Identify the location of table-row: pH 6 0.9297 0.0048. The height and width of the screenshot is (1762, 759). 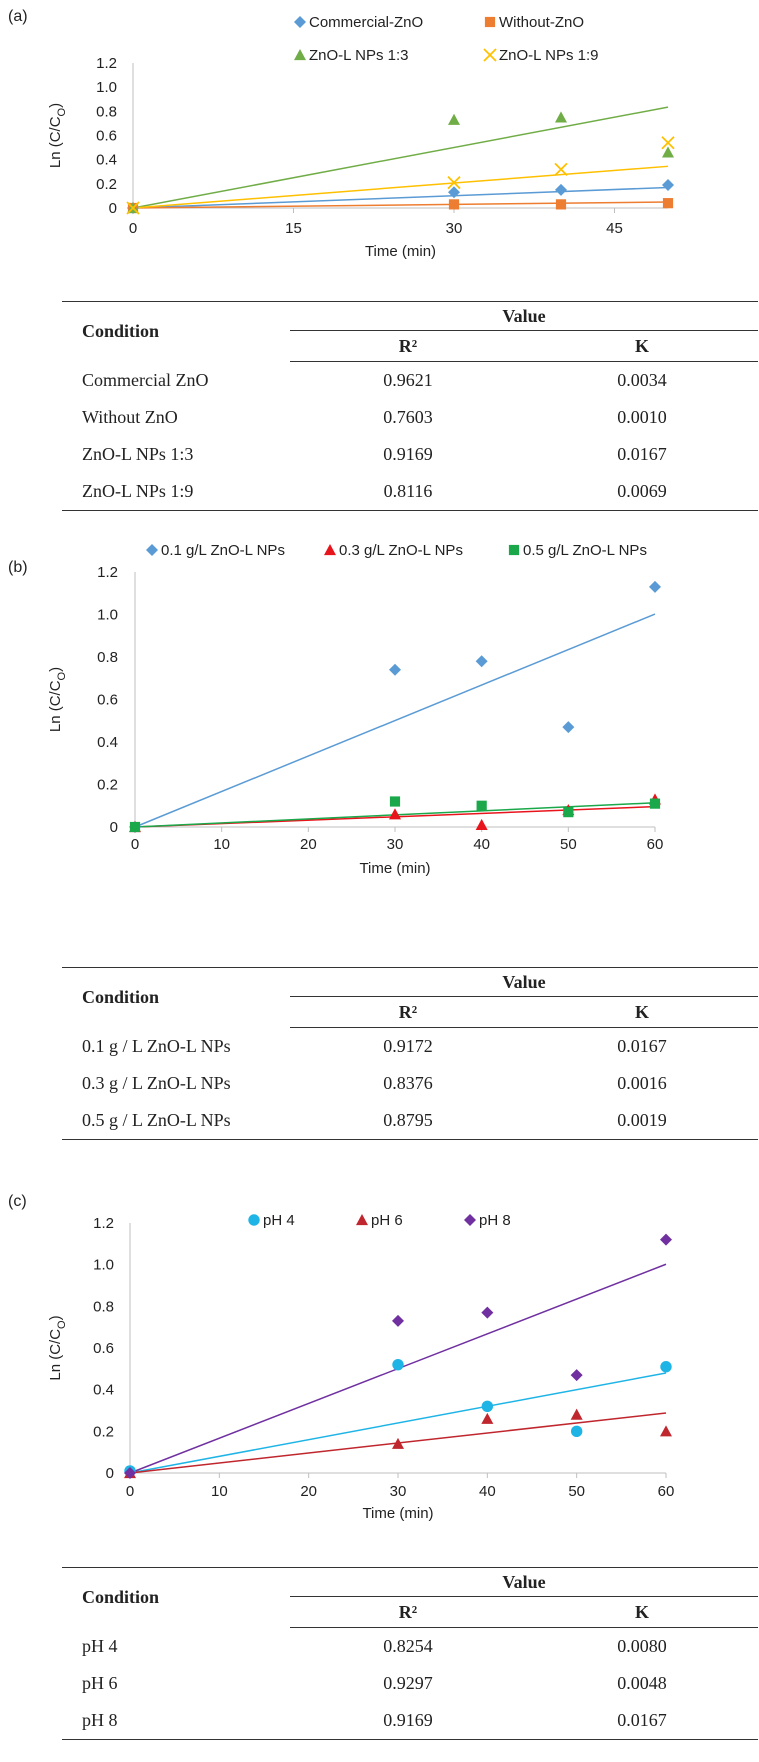
(410, 1683).